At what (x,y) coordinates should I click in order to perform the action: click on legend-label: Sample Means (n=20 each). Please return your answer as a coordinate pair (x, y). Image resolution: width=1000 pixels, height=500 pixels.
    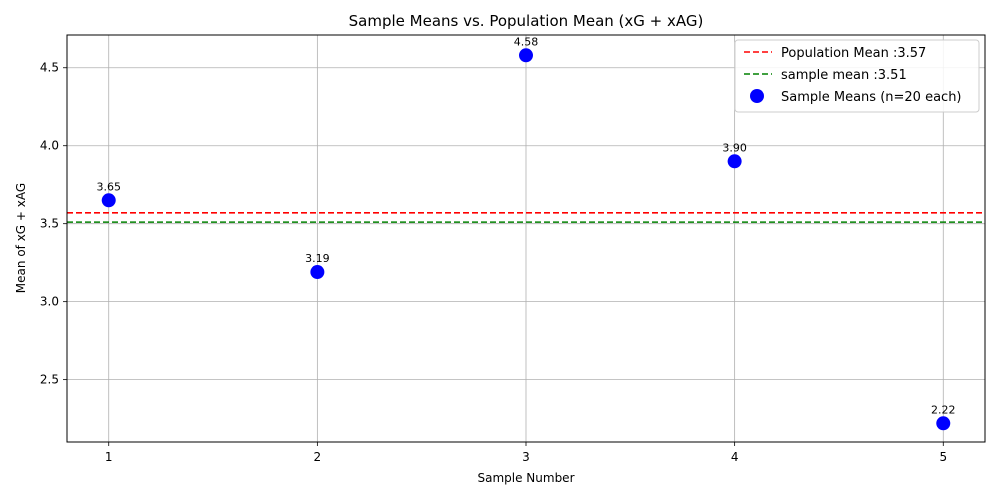
    Looking at the image, I should click on (871, 97).